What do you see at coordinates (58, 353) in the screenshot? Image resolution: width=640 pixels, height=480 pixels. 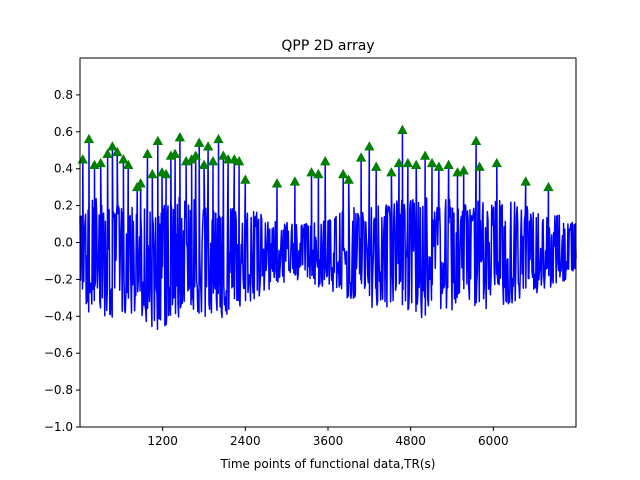 I see `y-tick-label: −0.6` at bounding box center [58, 353].